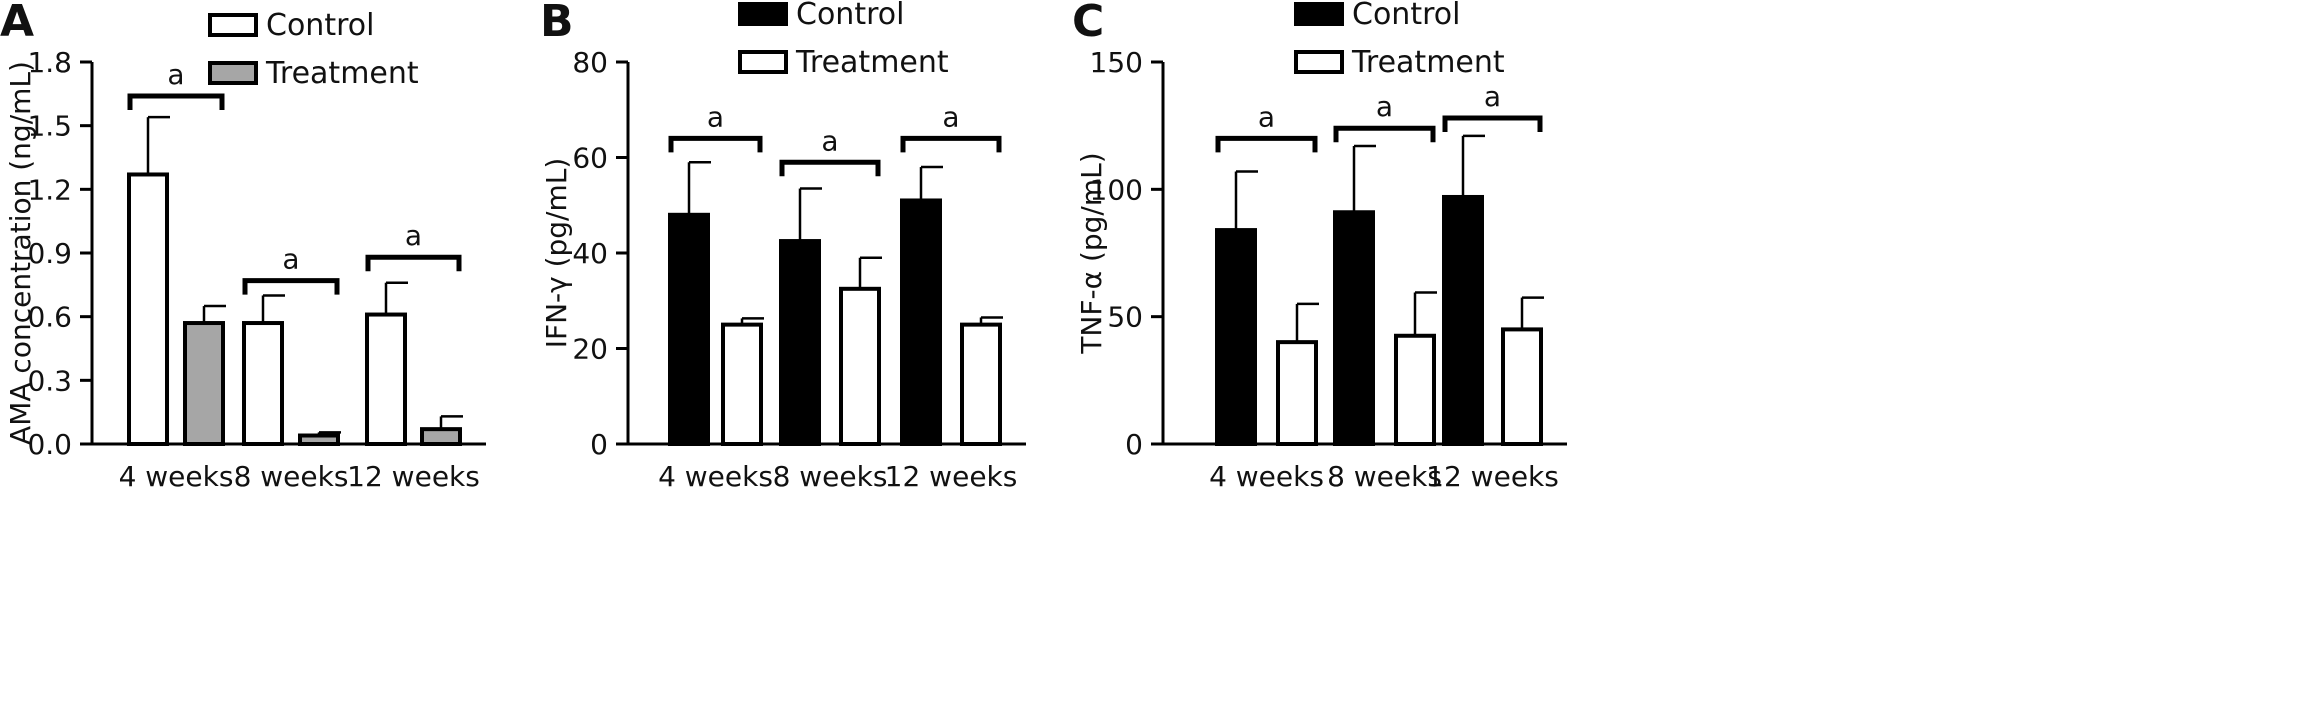 The width and height of the screenshot is (2315, 727). I want to click on panel-b-y-tick-label: 20, so click(590, 349).